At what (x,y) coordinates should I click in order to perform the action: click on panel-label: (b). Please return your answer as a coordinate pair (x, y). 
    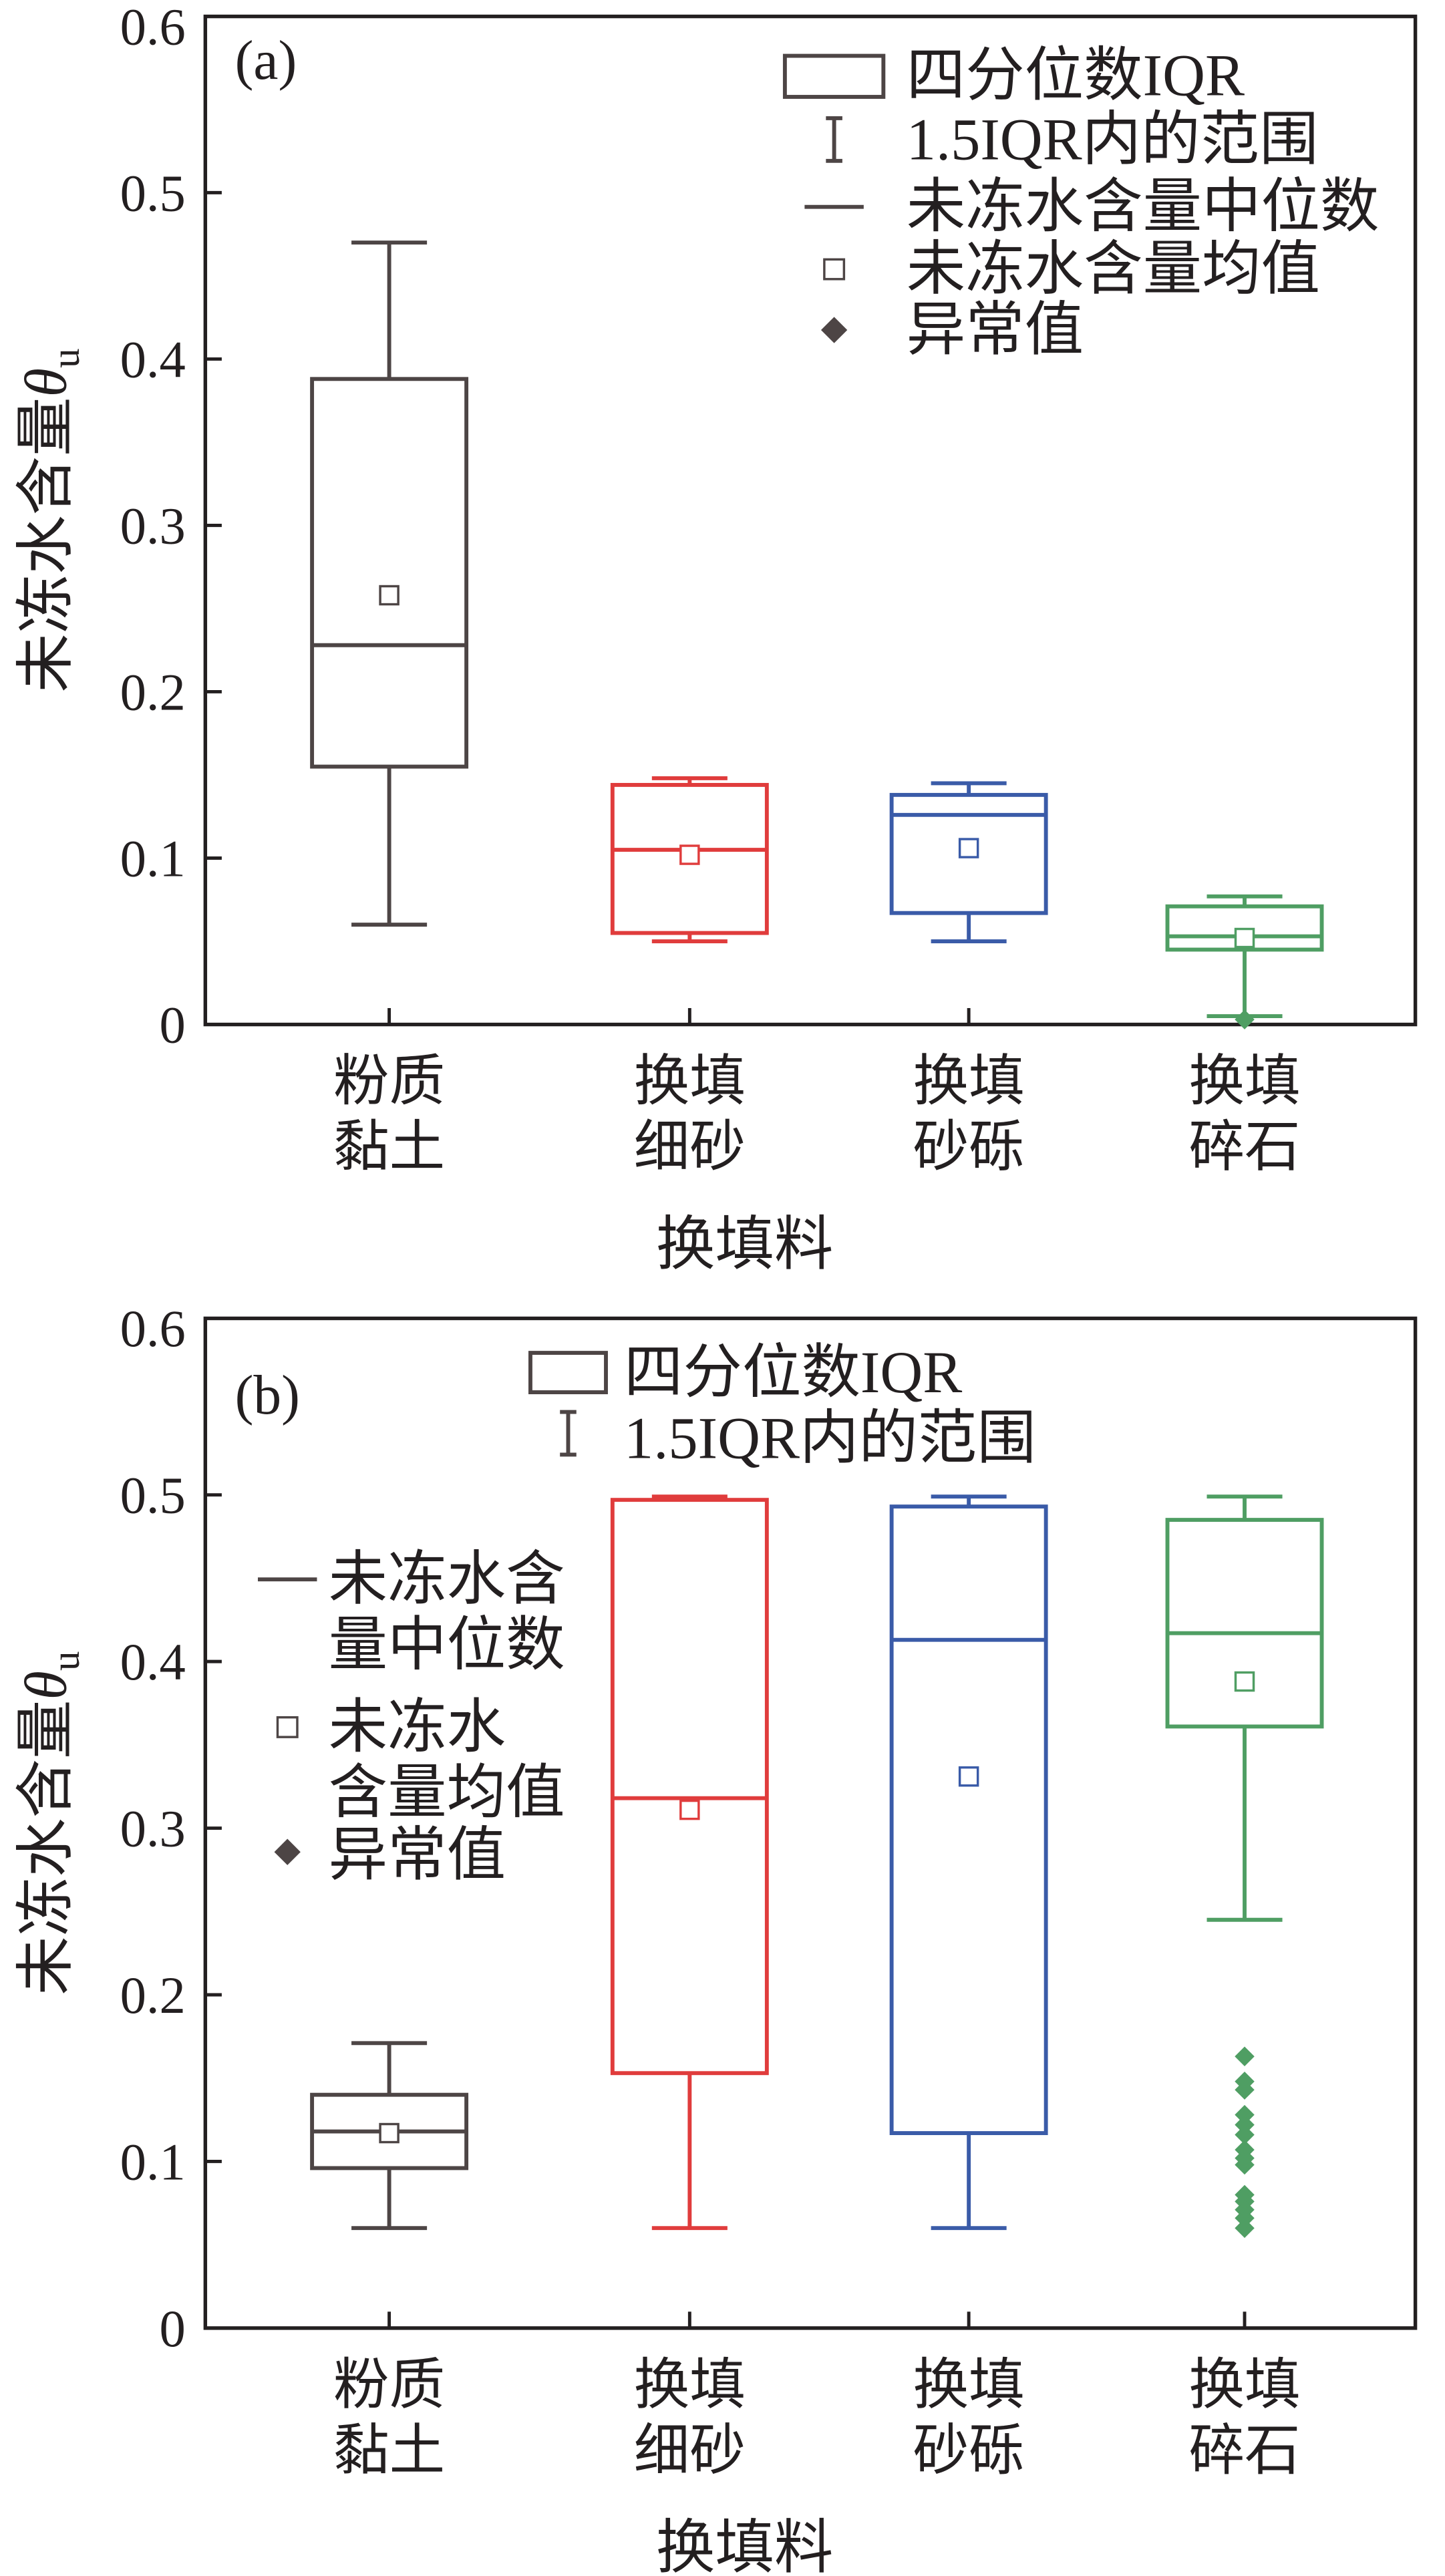
    Looking at the image, I should click on (267, 1395).